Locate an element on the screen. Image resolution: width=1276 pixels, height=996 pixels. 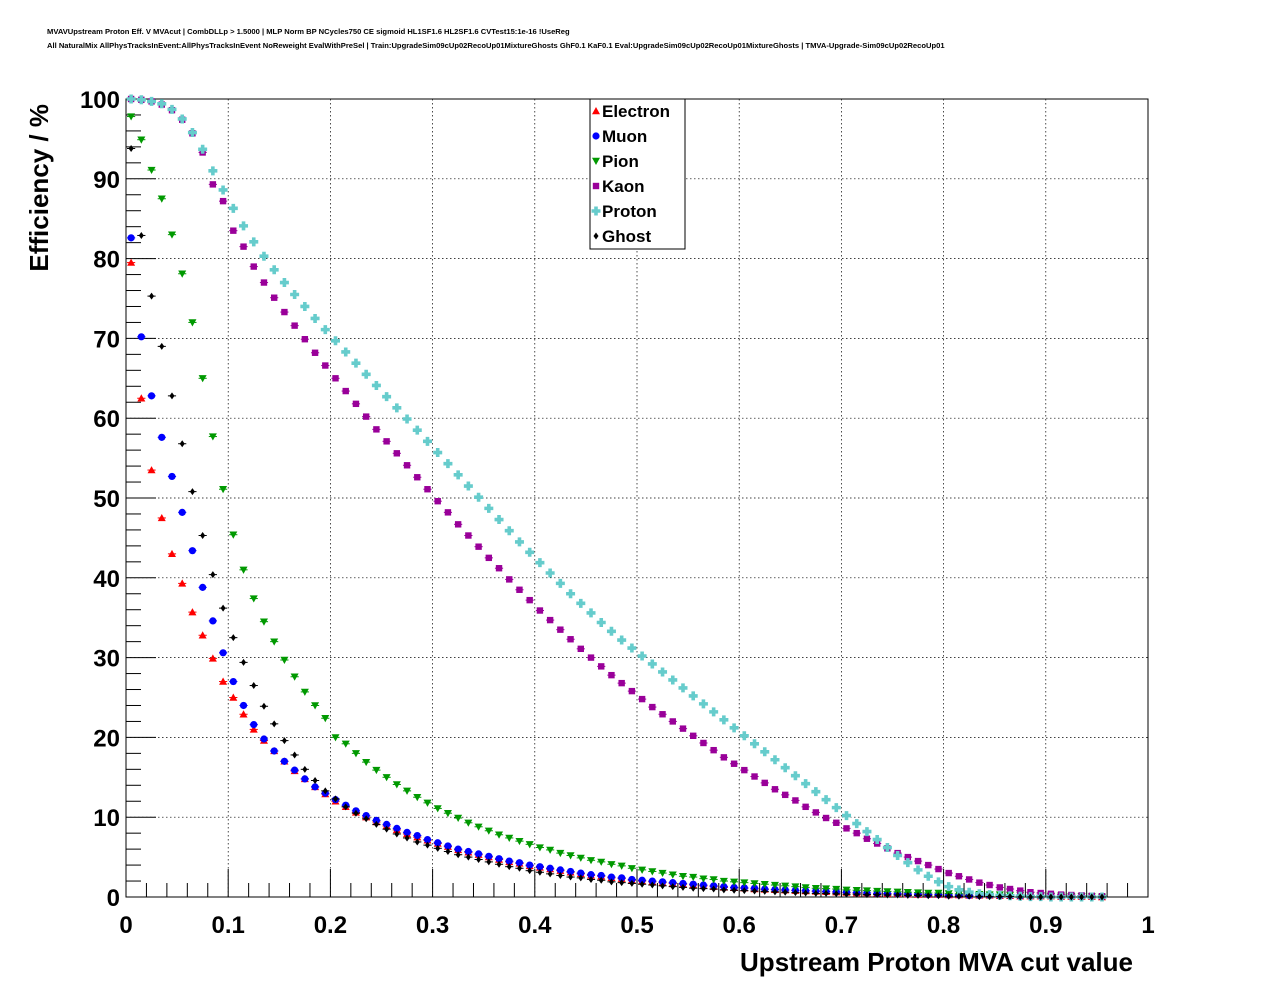
y-tick-label: 10 is located at coordinates (106, 818).